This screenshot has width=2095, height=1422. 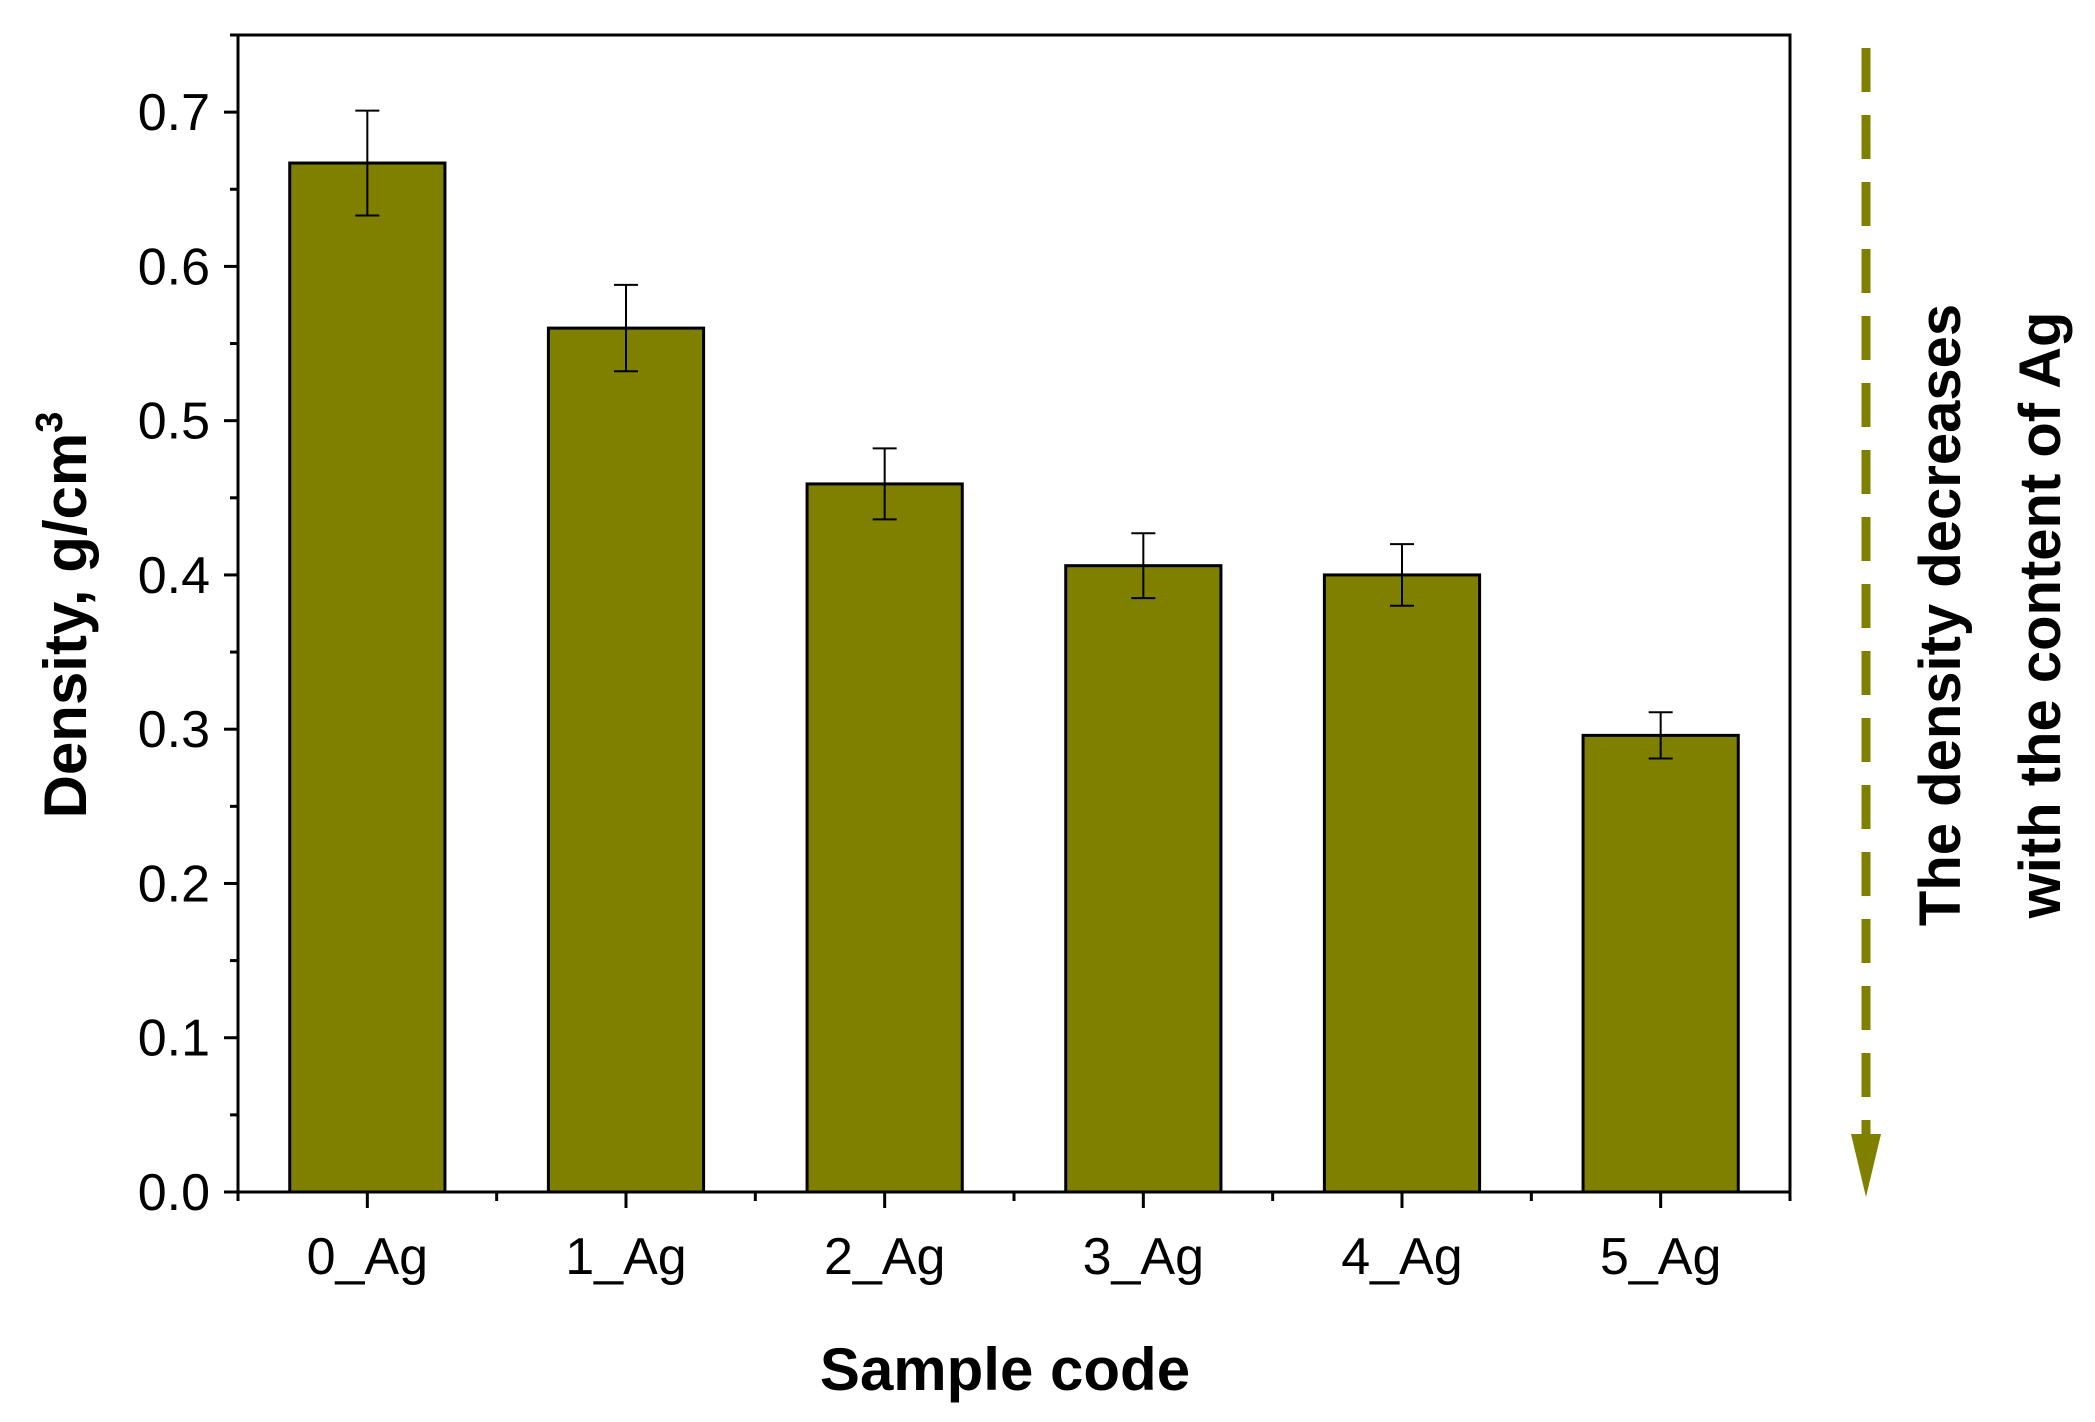 I want to click on x-tick-label: 3_Ag, so click(x=1143, y=1257).